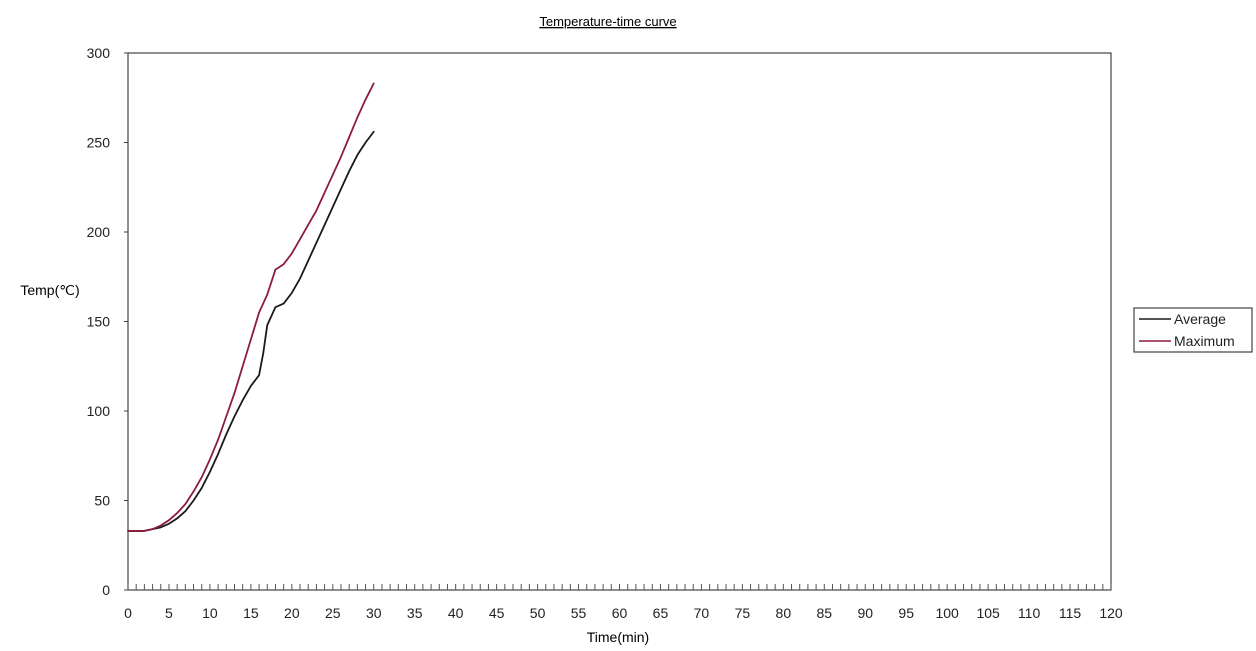  Describe the element at coordinates (947, 613) in the screenshot. I see `x-tick-label: 100` at that location.